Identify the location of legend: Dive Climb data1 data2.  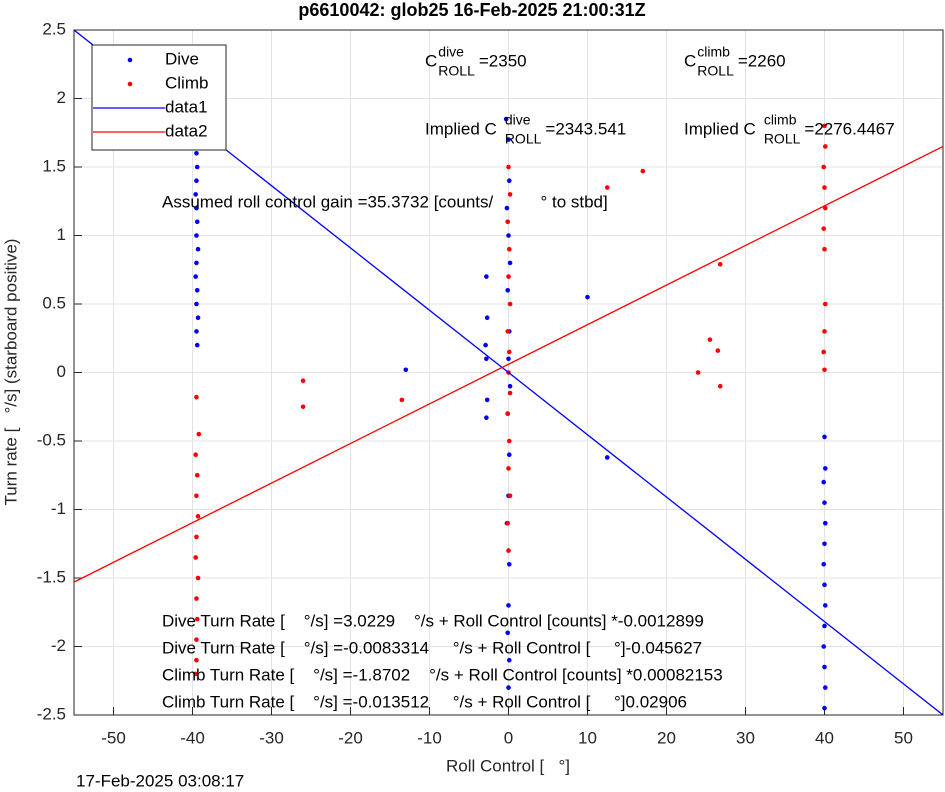
(159, 97).